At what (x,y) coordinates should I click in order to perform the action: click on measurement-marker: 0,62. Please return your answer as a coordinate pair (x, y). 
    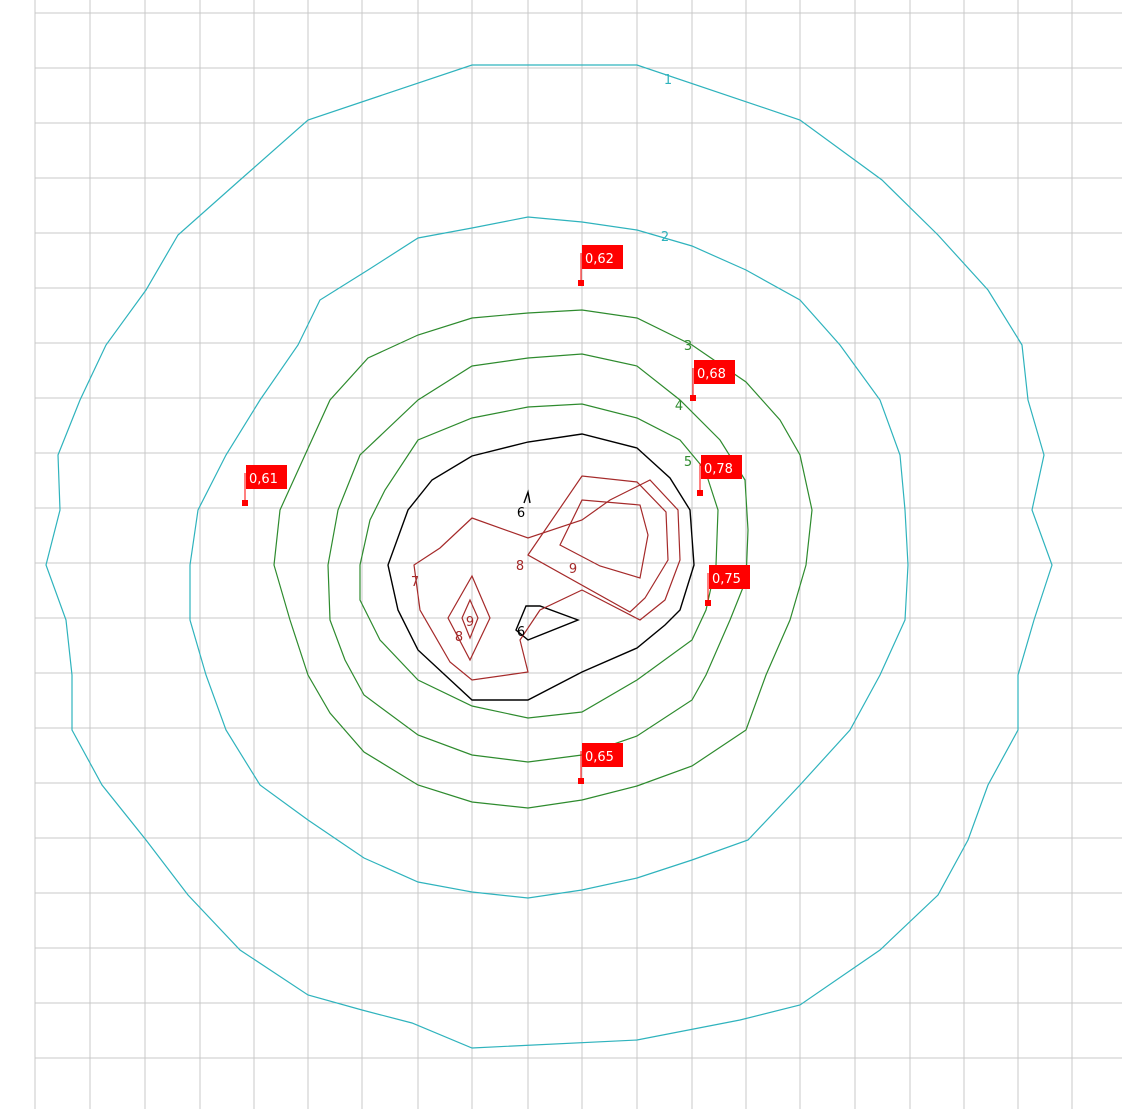
    Looking at the image, I should click on (600, 265).